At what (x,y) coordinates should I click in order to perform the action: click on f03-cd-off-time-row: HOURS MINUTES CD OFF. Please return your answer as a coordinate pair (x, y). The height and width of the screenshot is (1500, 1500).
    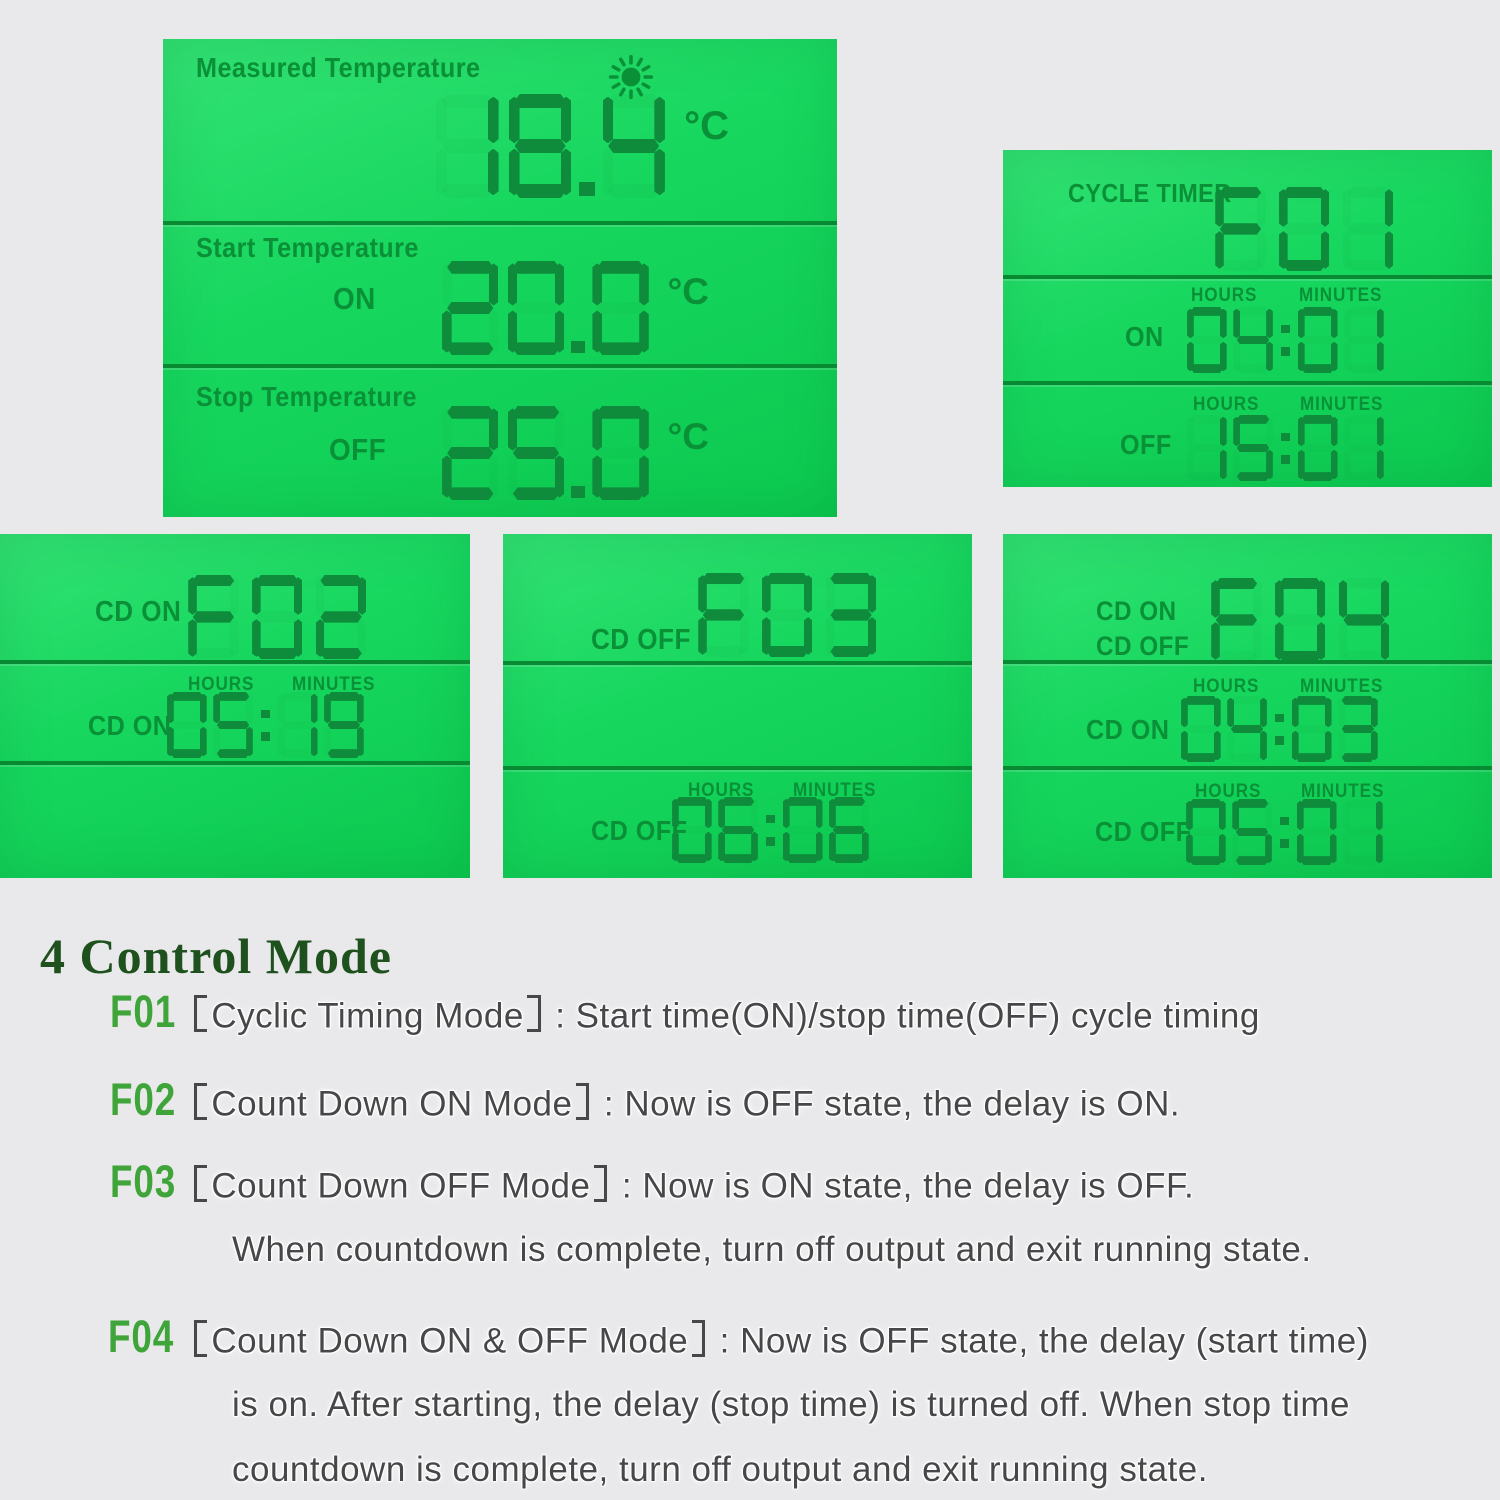
    Looking at the image, I should click on (737, 823).